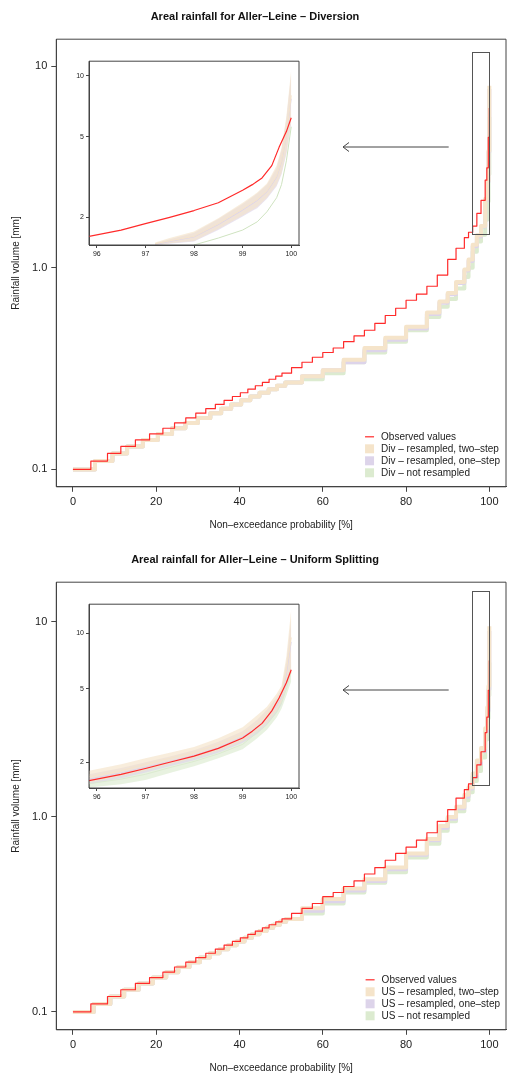  What do you see at coordinates (425, 472) in the screenshot?
I see `legend-label: Div – not resampled` at bounding box center [425, 472].